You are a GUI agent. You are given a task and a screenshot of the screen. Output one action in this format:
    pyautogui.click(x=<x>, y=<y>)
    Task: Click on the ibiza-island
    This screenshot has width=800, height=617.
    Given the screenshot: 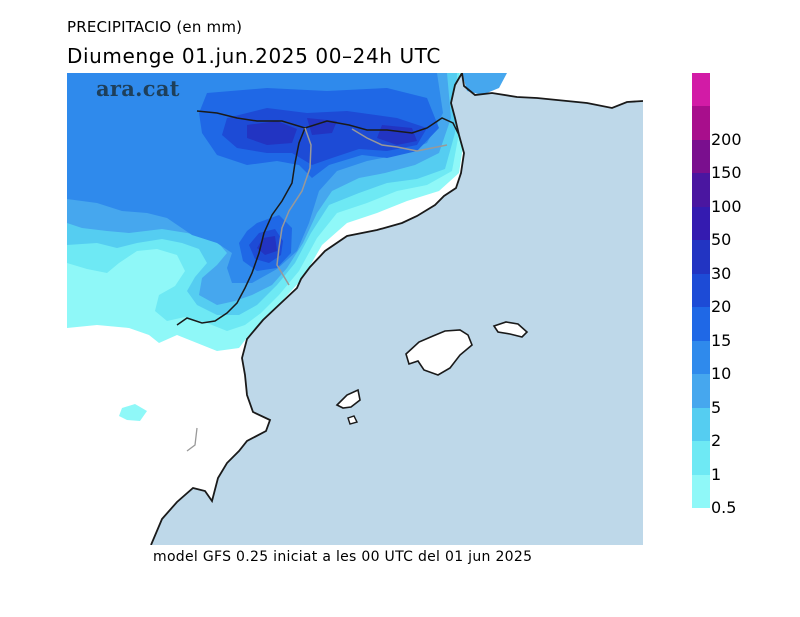 What is the action you would take?
    pyautogui.click(x=348, y=398)
    